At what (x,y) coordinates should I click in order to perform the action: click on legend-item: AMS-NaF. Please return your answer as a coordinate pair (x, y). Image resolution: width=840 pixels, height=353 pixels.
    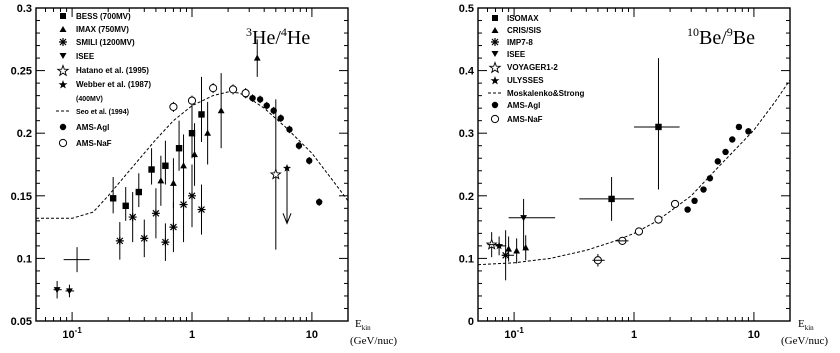
    Looking at the image, I should click on (85, 143).